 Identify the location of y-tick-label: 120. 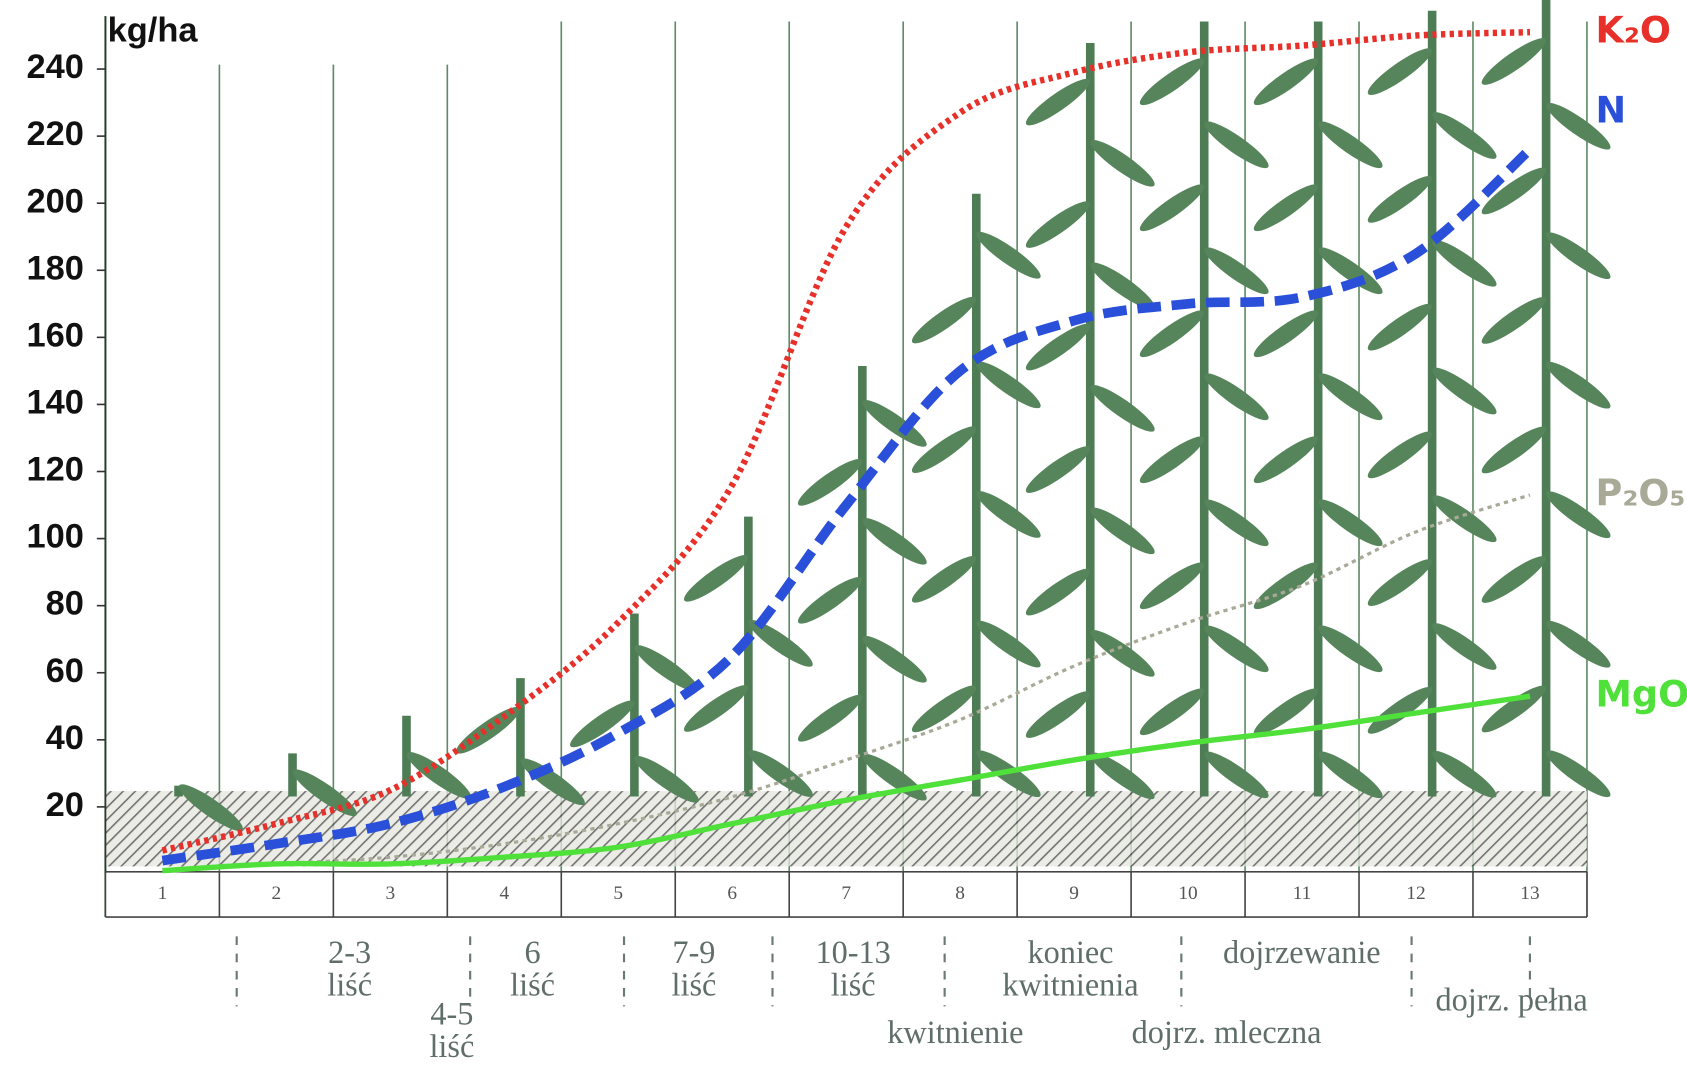
(54, 470).